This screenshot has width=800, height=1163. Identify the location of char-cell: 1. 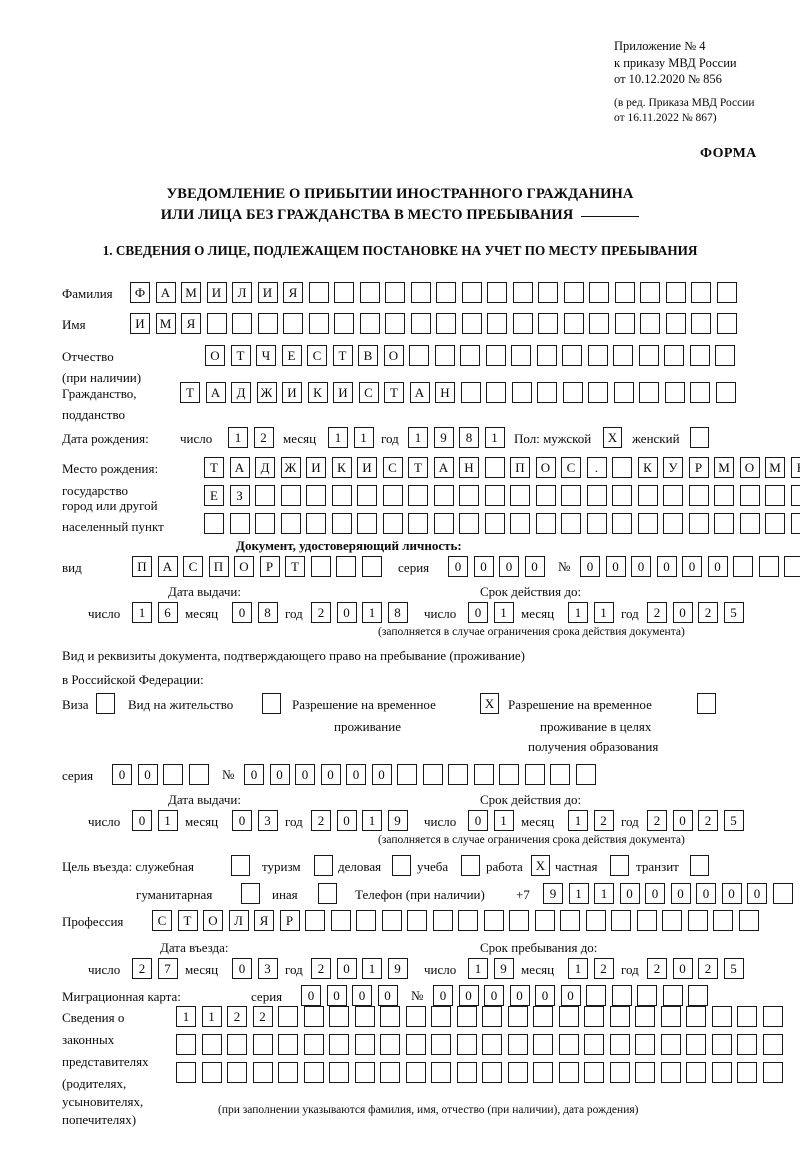
(167, 820).